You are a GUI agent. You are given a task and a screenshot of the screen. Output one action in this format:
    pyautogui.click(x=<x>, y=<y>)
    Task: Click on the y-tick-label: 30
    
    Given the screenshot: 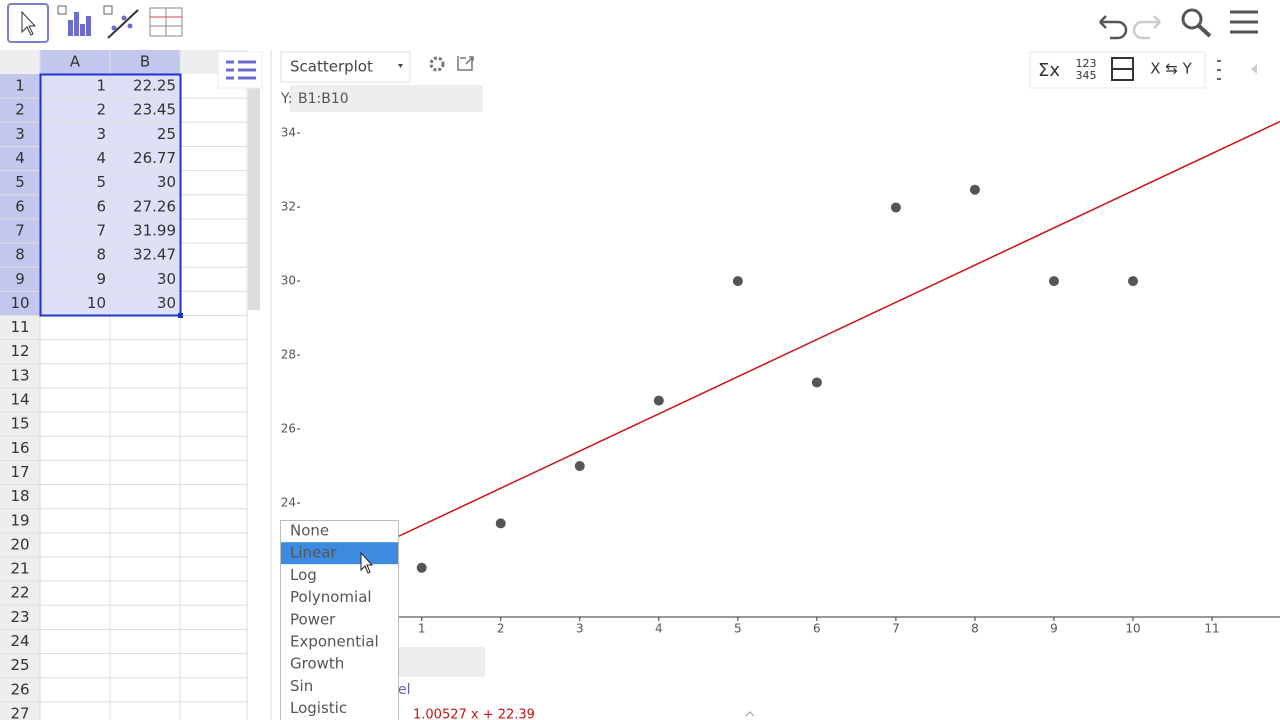 What is the action you would take?
    pyautogui.click(x=288, y=281)
    